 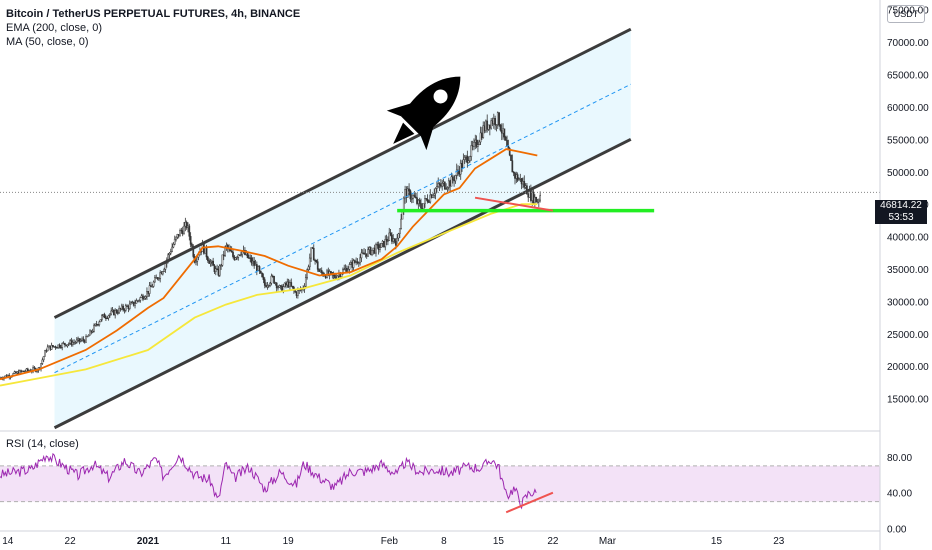 I want to click on last-price-tag: 46814.22 53:53, so click(x=901, y=212).